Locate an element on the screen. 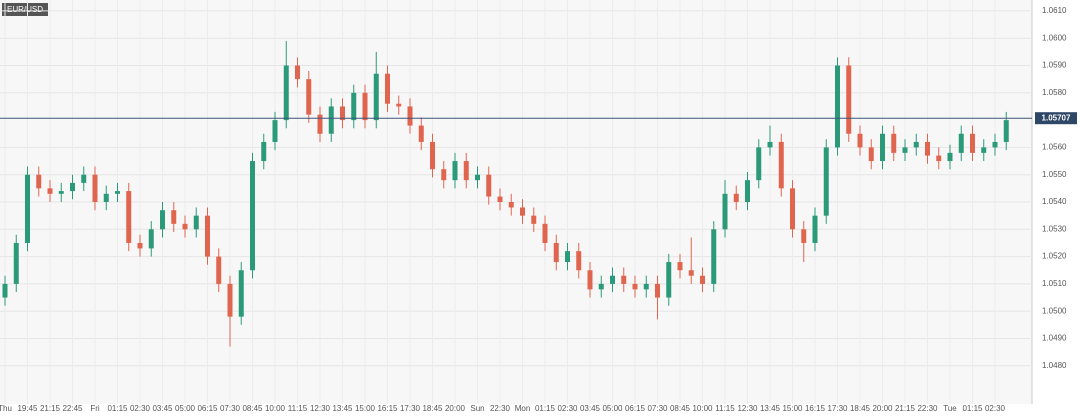 The height and width of the screenshot is (416, 1080). x-tick-label: 19:45 is located at coordinates (27, 408).